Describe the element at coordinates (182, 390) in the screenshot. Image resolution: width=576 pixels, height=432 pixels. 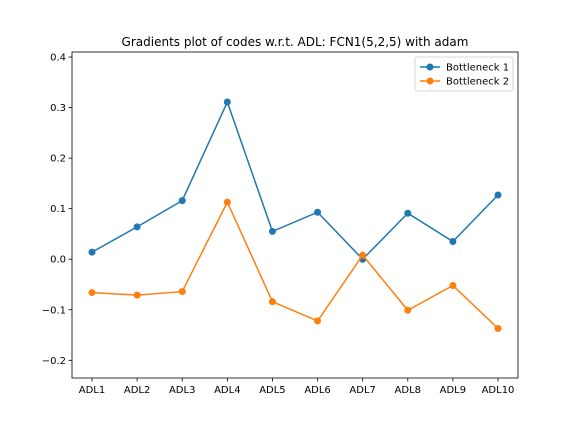
I see `x-tick-label-3: ADL3` at that location.